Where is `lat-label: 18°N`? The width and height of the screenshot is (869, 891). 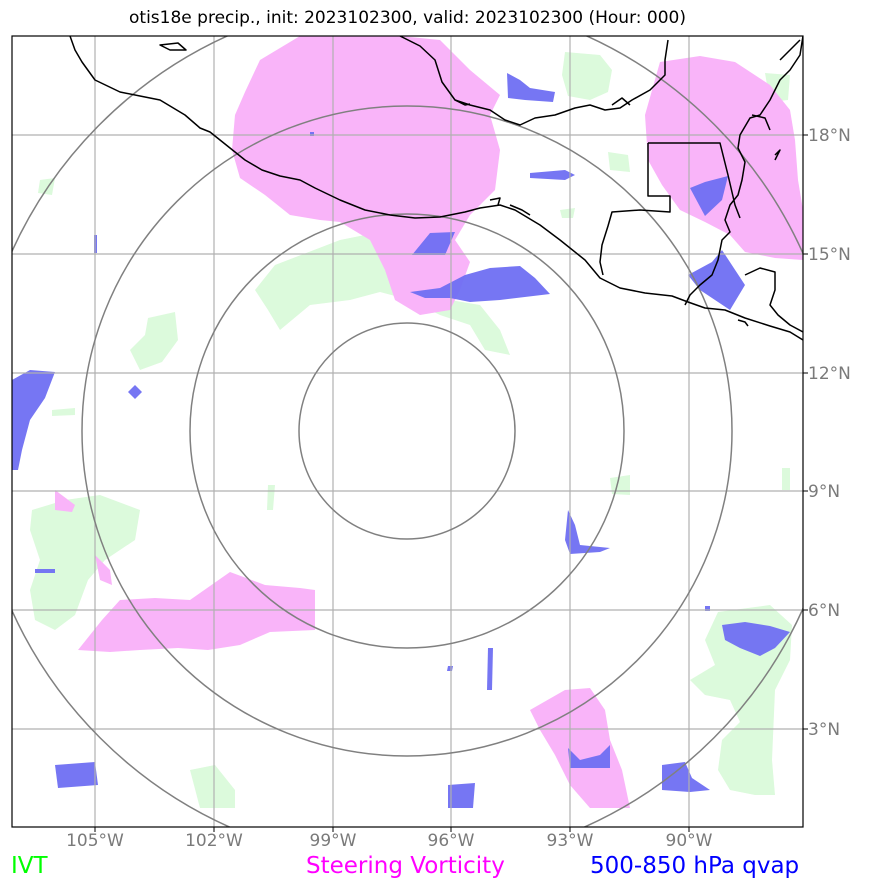 lat-label: 18°N is located at coordinates (829, 136).